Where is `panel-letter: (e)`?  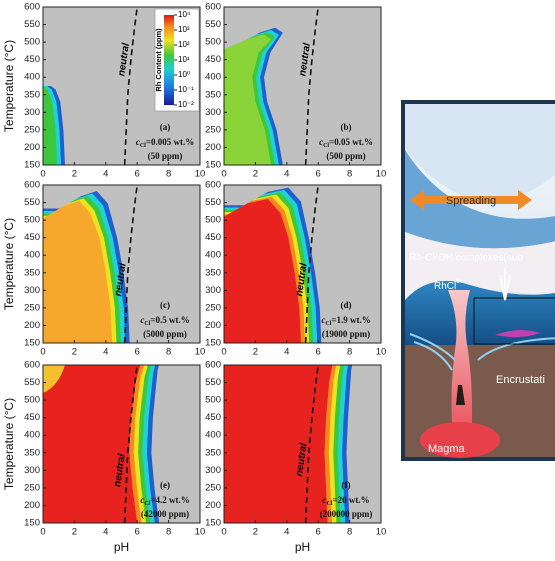 panel-letter: (e) is located at coordinates (165, 485).